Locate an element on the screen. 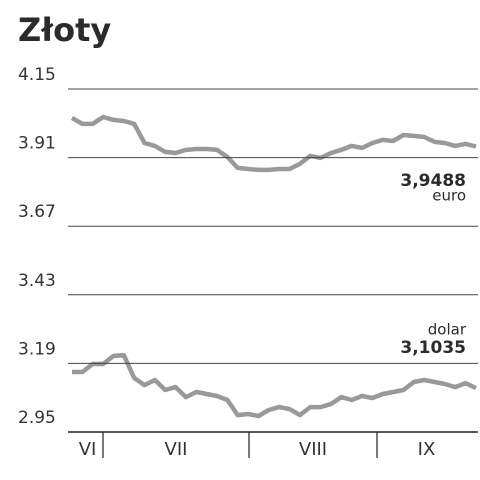  x-tick-label: IX is located at coordinates (427, 449).